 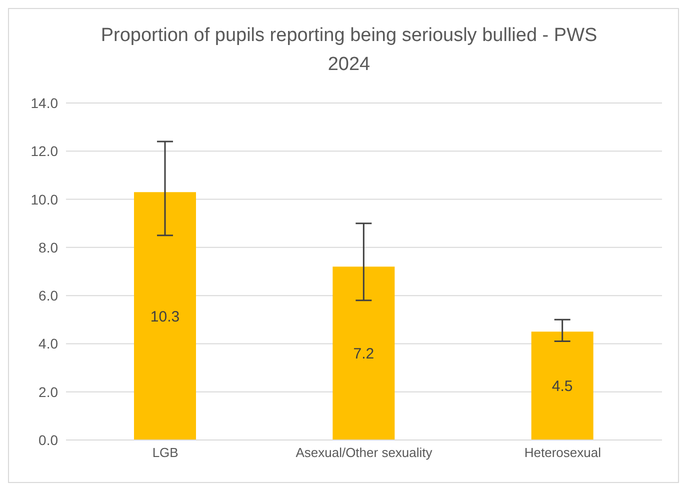 I want to click on y-tick-label: 8.0, so click(x=48, y=247).